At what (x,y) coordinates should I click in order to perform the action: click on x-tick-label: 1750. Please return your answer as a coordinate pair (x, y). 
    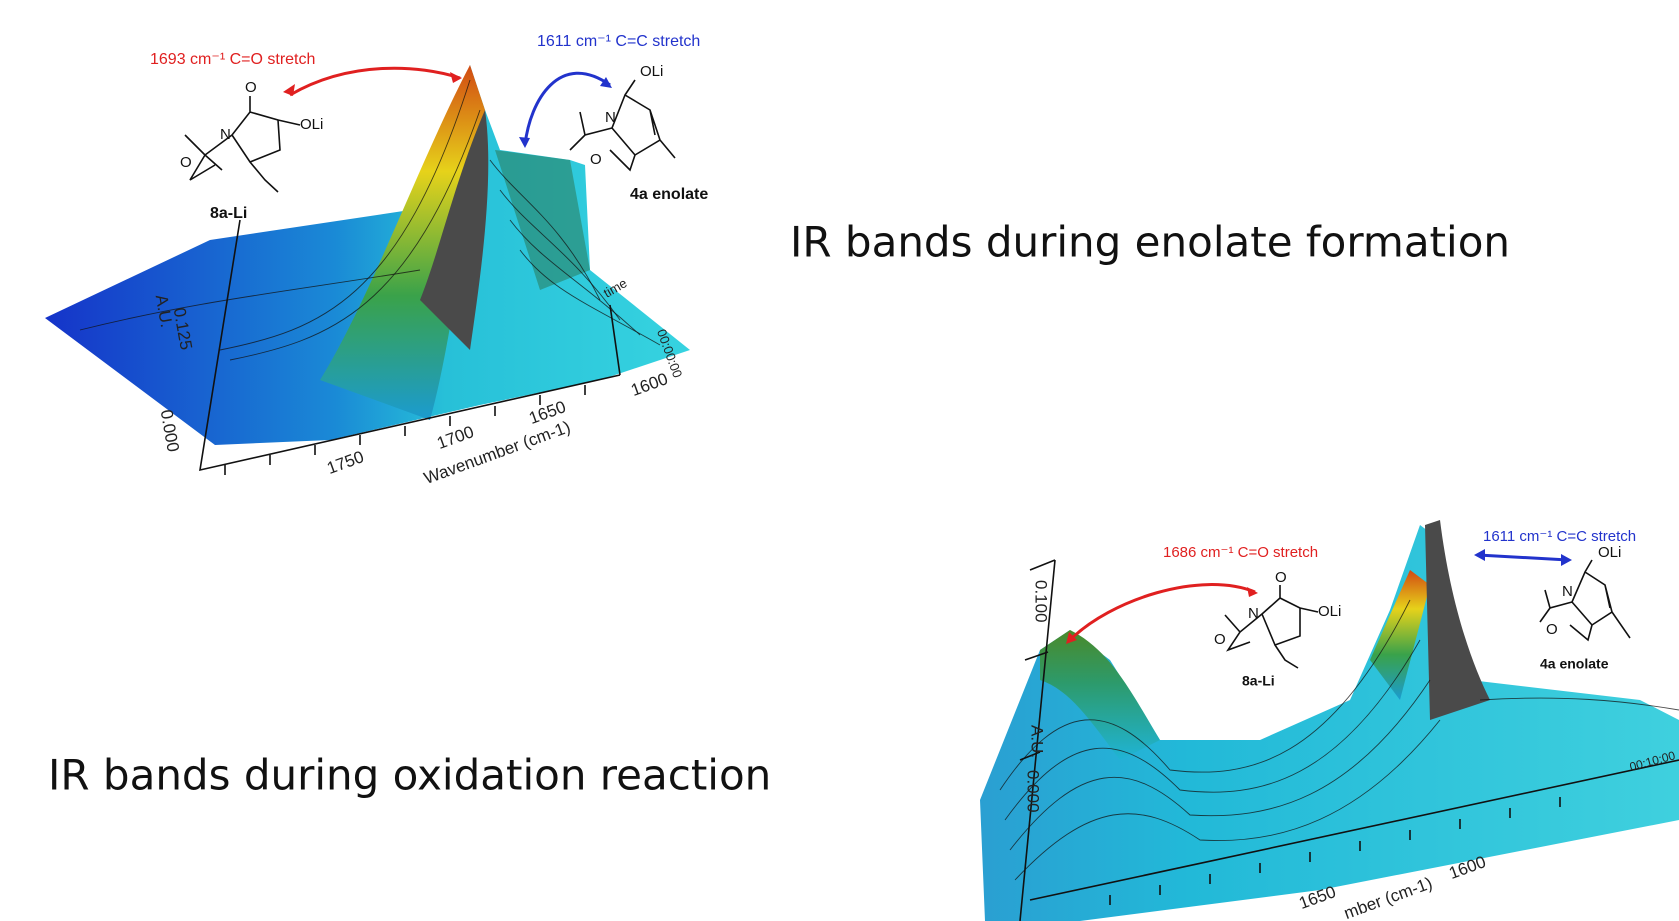
    Looking at the image, I should click on (345, 462).